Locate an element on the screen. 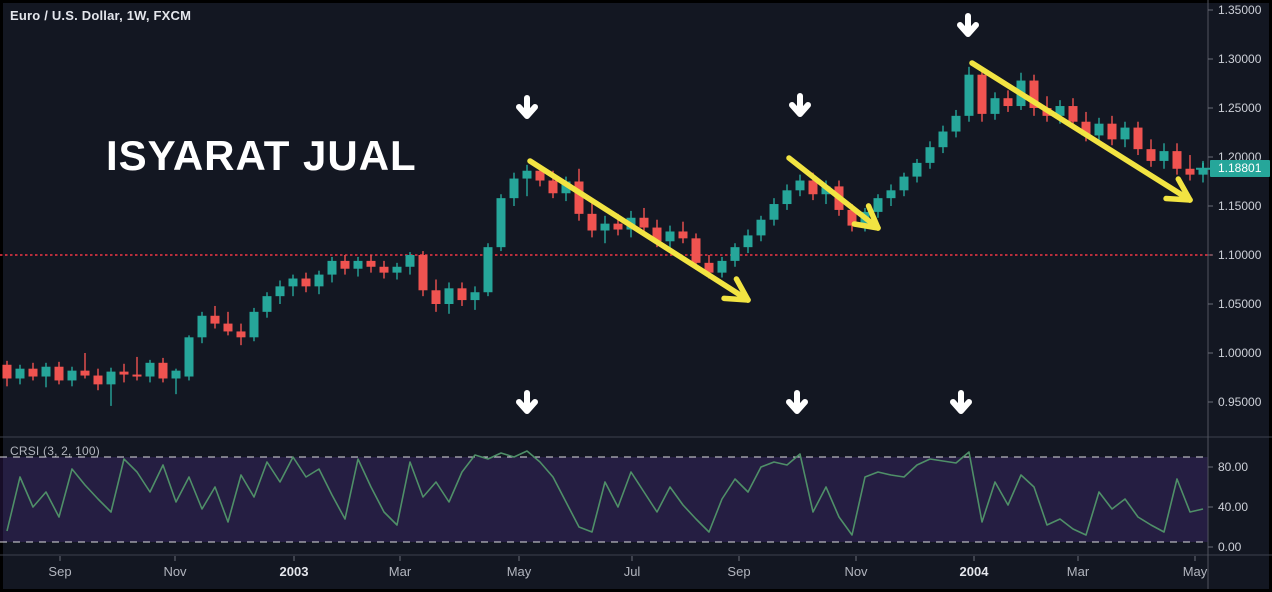 The image size is (1272, 592). time-tick-label: Nov is located at coordinates (856, 571).